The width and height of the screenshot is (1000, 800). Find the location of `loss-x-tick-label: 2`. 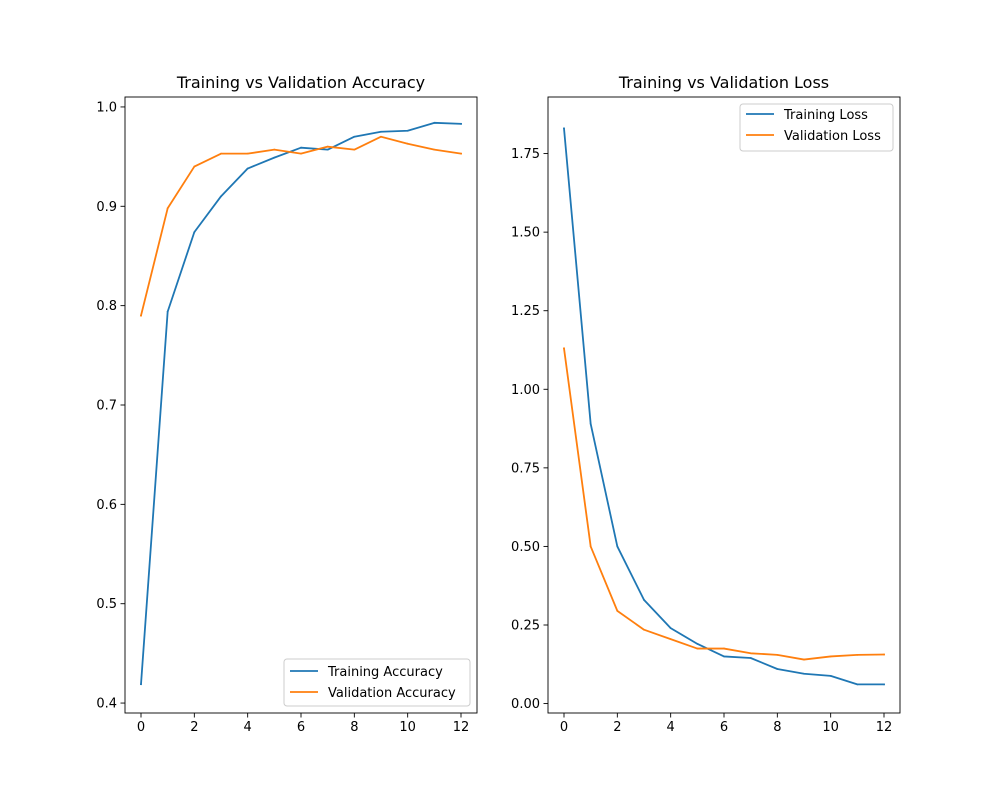

loss-x-tick-label: 2 is located at coordinates (617, 727).